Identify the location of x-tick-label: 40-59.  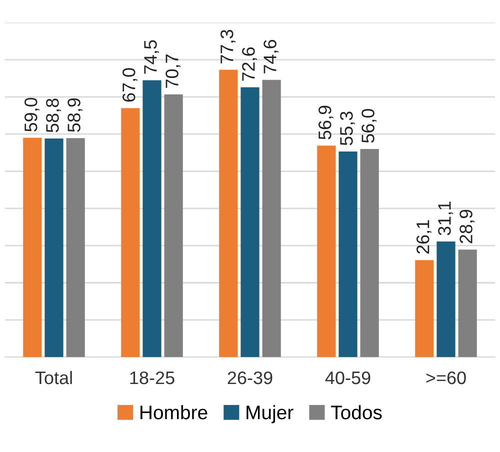
(347, 377).